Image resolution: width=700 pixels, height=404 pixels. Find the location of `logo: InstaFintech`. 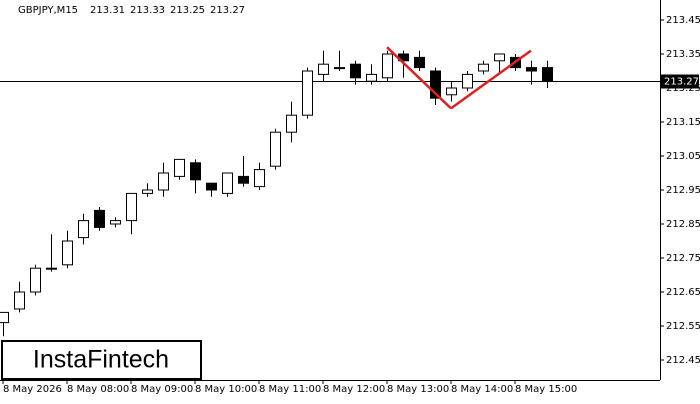

logo: InstaFintech is located at coordinates (101, 360).